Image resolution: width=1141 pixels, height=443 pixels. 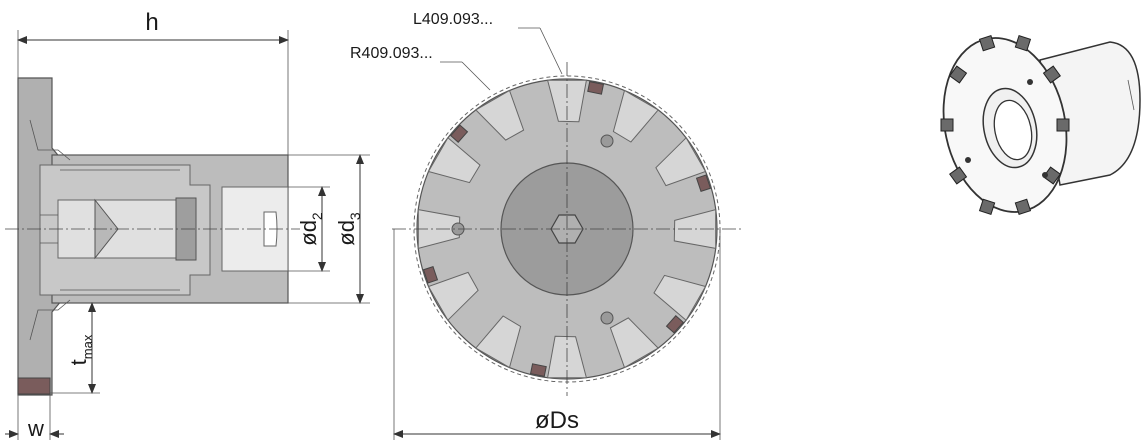 What do you see at coordinates (348, 229) in the screenshot?
I see `dim-label-d3: ød3` at bounding box center [348, 229].